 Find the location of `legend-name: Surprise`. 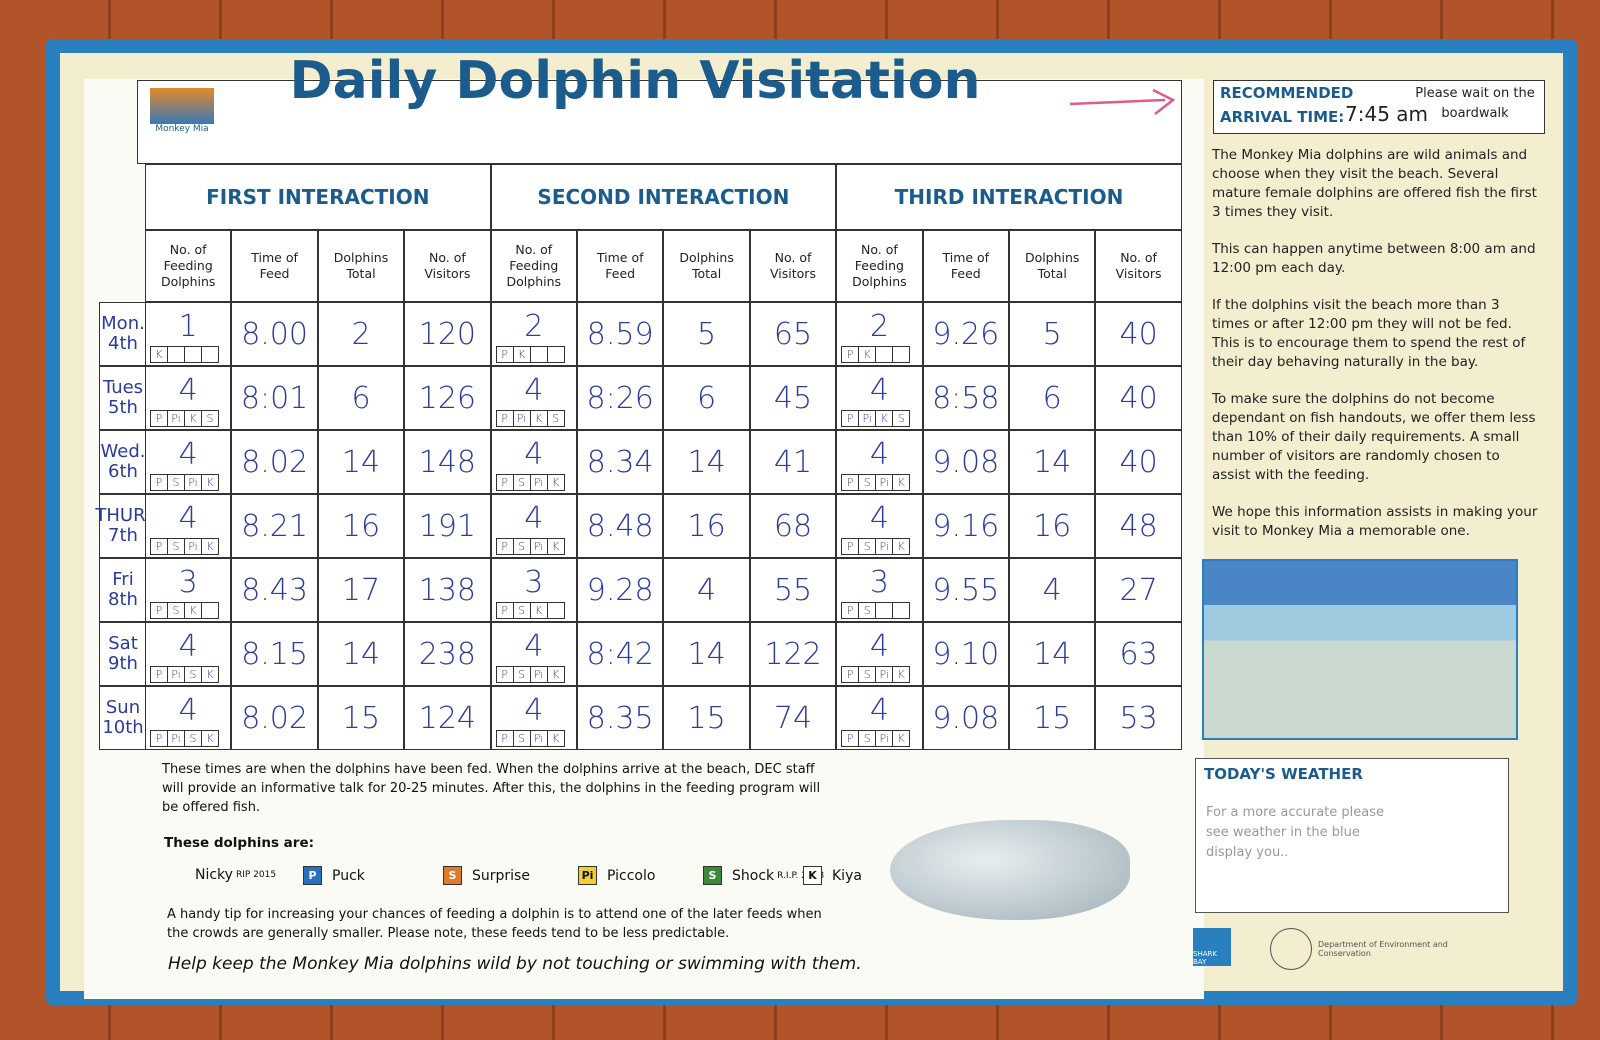

legend-name: Surprise is located at coordinates (501, 875).